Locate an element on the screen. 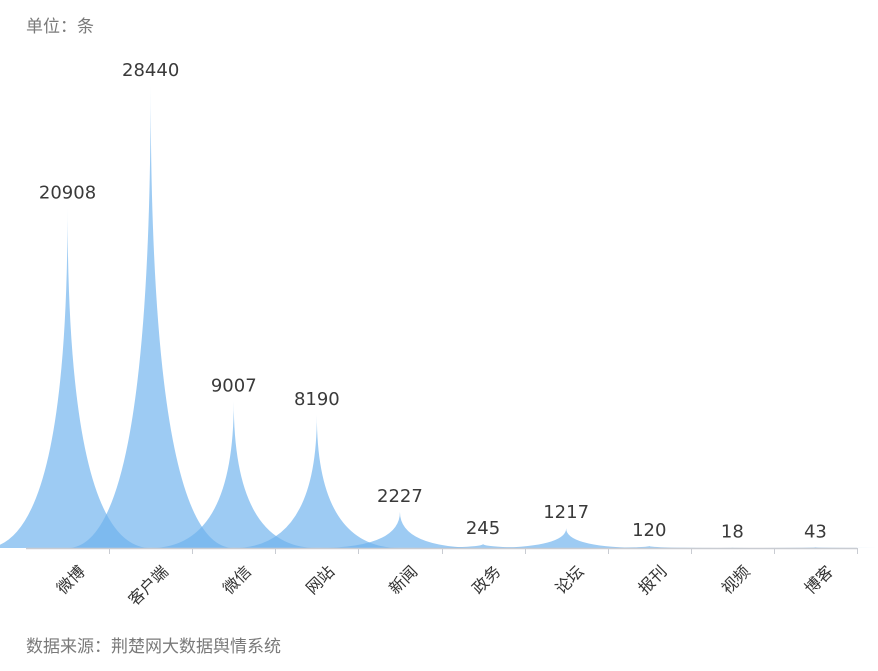 This screenshot has height=671, width=878. category-label: 政务 is located at coordinates (486, 580).